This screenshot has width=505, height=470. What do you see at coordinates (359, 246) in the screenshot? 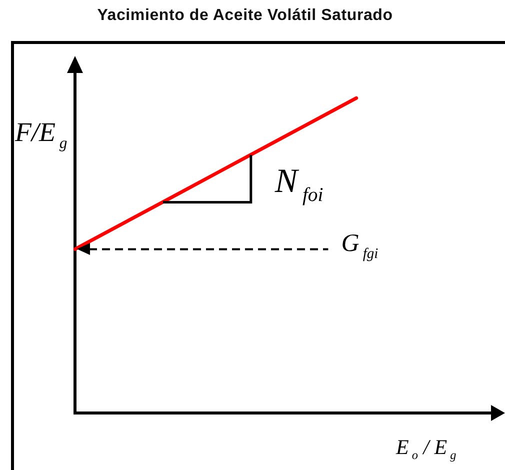
I see `ref-line-label: G$_{fgi}$` at bounding box center [359, 246].